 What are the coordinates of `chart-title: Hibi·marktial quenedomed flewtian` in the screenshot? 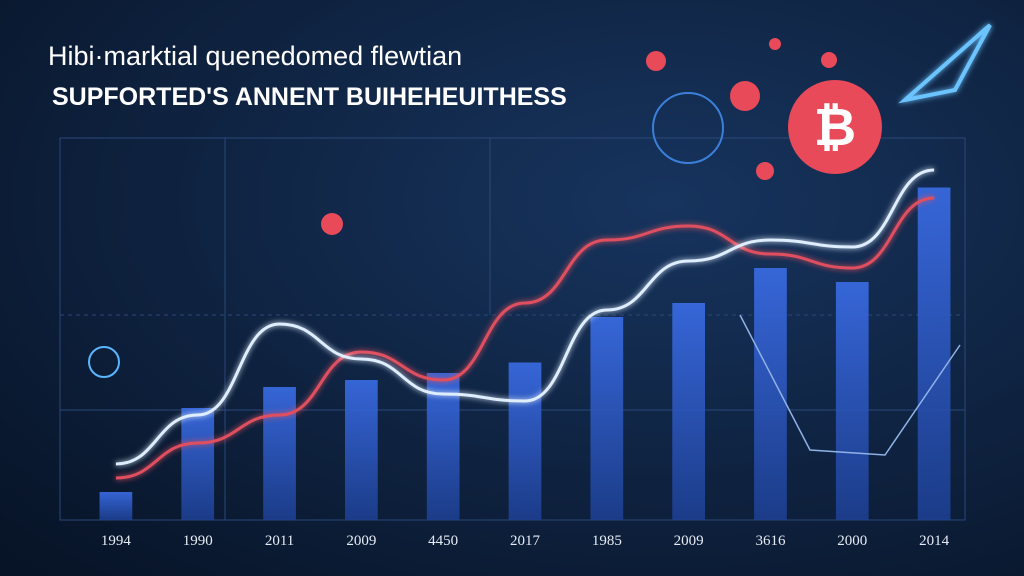 It's located at (255, 56).